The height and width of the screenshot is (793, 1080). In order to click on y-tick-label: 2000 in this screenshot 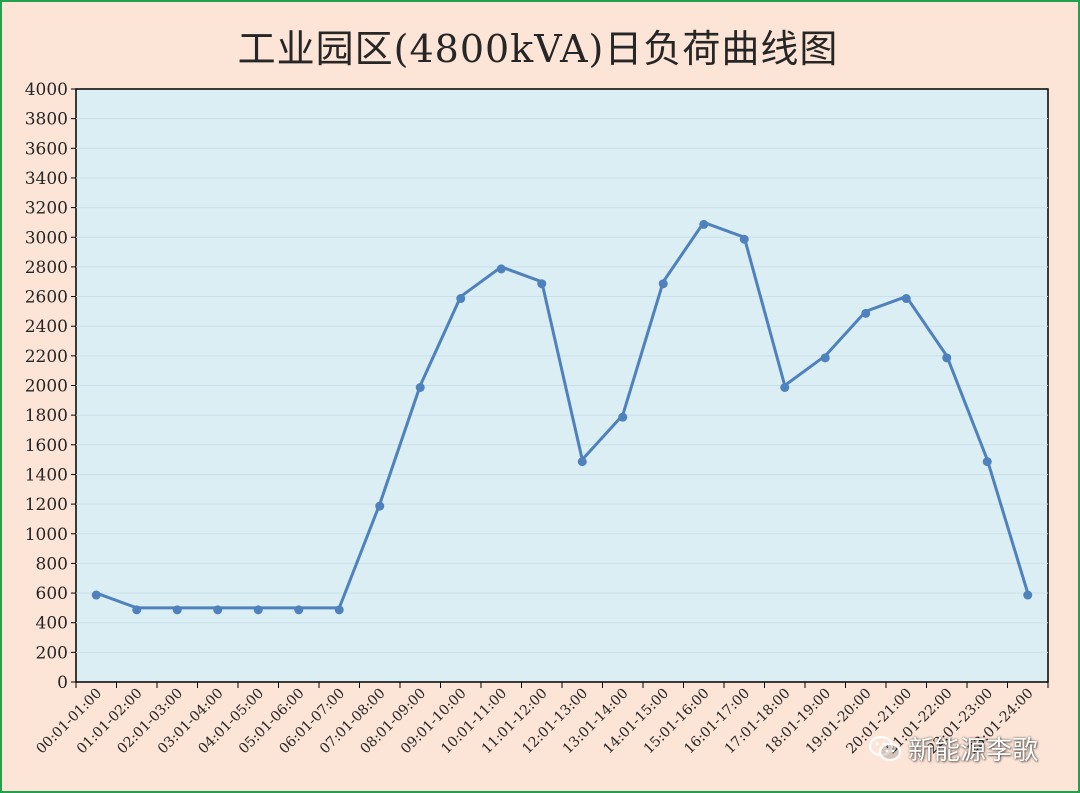, I will do `click(46, 387)`.